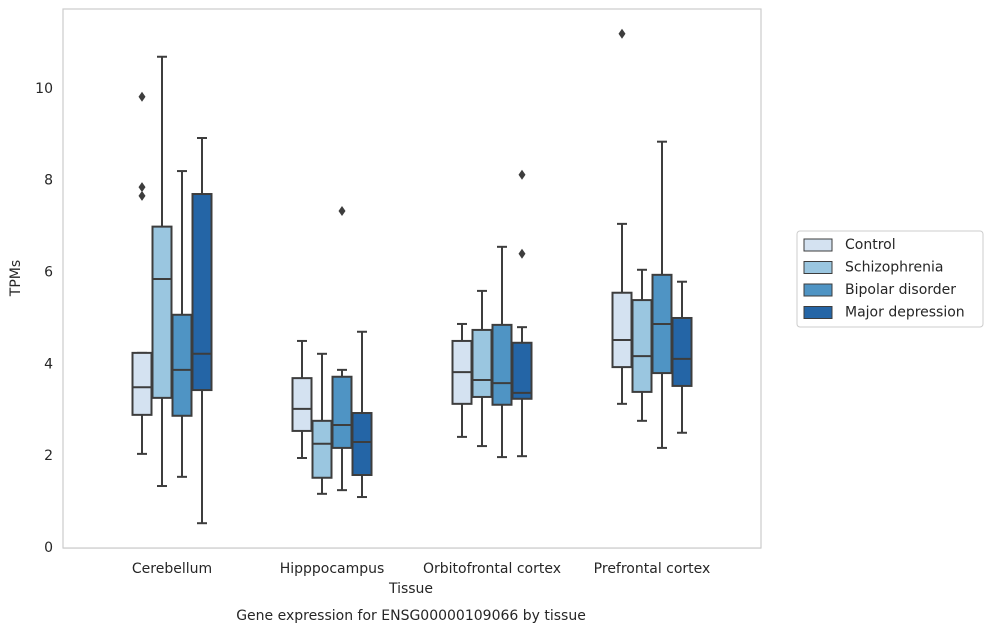  Describe the element at coordinates (905, 313) in the screenshot. I see `legend-label: Major depression` at that location.